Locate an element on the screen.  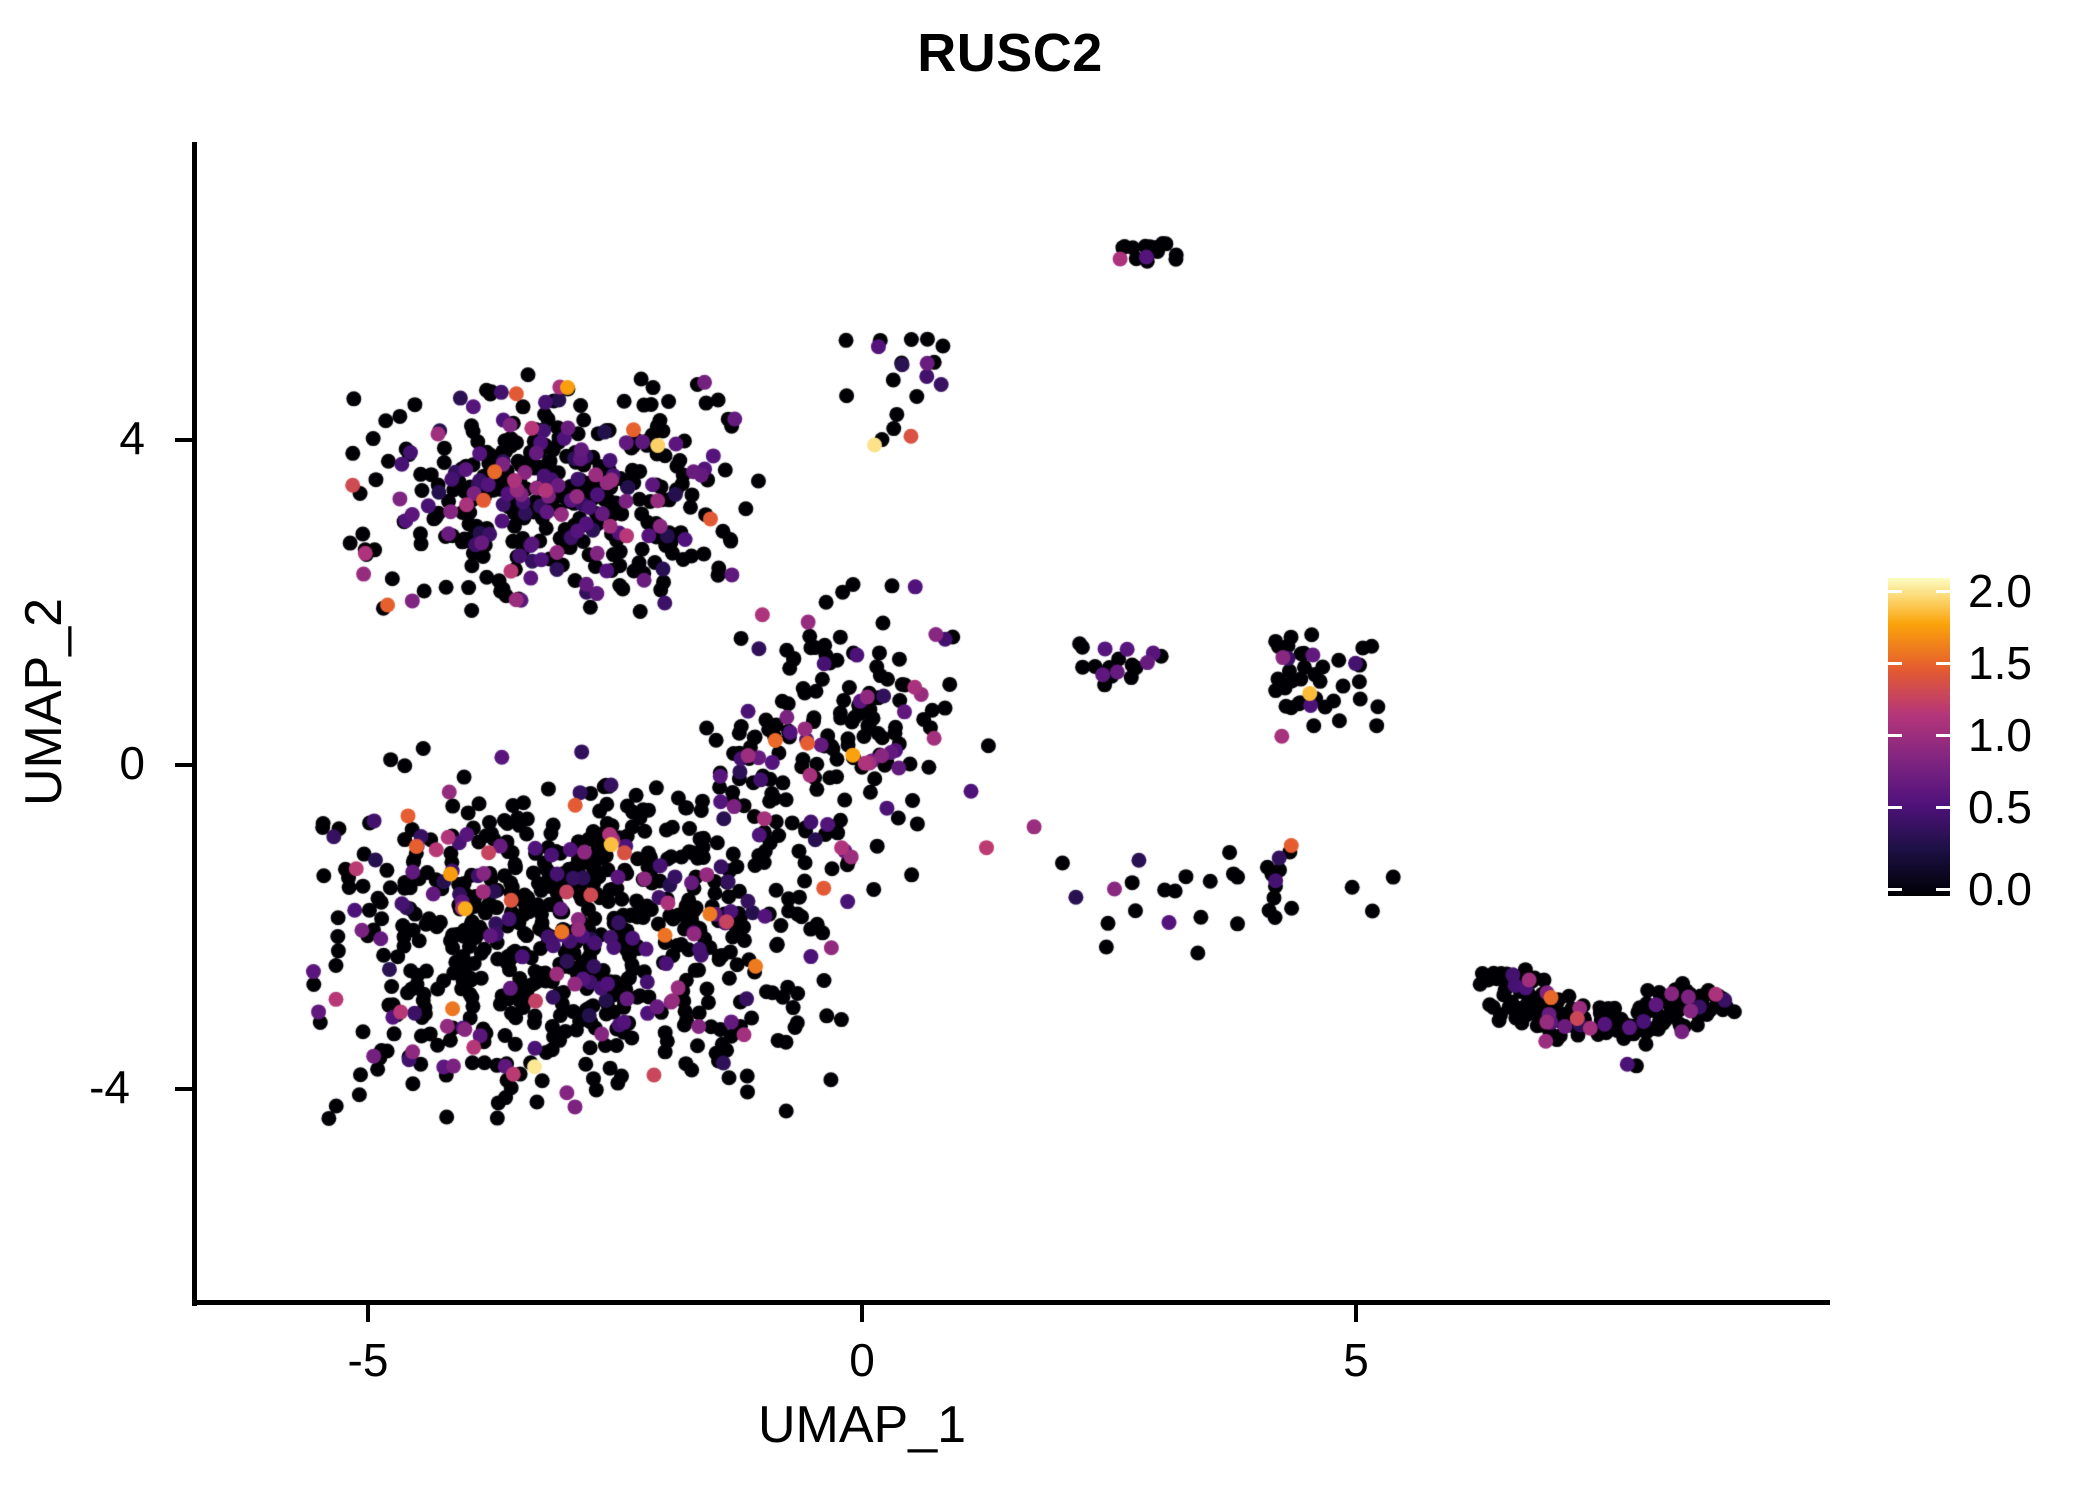
colorbar-canvas is located at coordinates (1919, 737).